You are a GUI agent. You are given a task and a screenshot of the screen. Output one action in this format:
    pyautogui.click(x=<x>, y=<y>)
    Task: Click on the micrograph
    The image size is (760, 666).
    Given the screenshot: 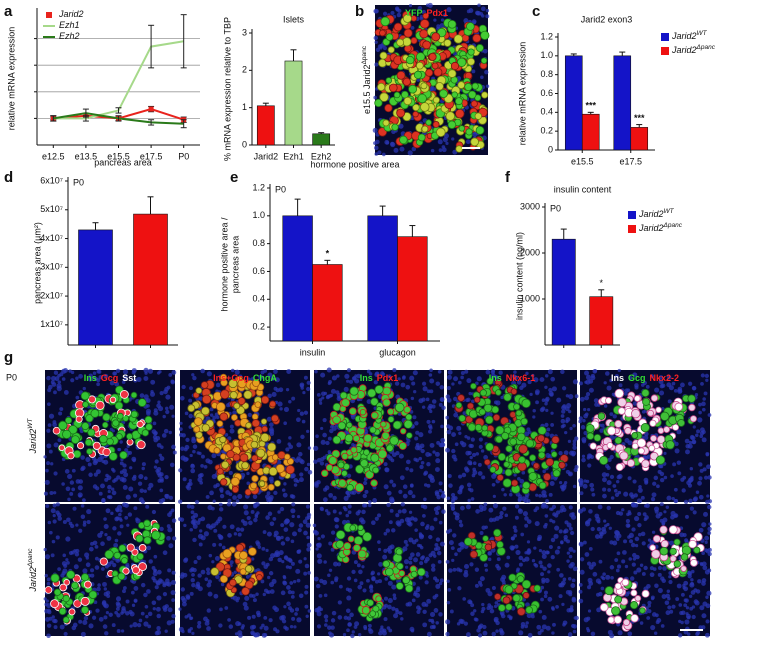 What is the action you would take?
    pyautogui.click(x=110, y=570)
    